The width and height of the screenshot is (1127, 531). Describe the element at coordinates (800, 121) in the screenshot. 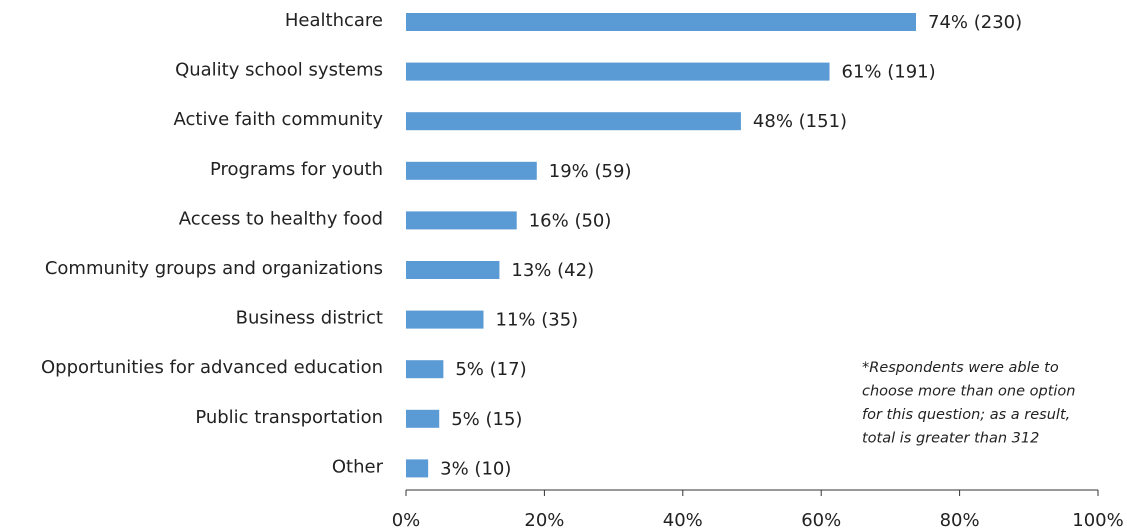

I see `value-label: 48% (151)` at that location.